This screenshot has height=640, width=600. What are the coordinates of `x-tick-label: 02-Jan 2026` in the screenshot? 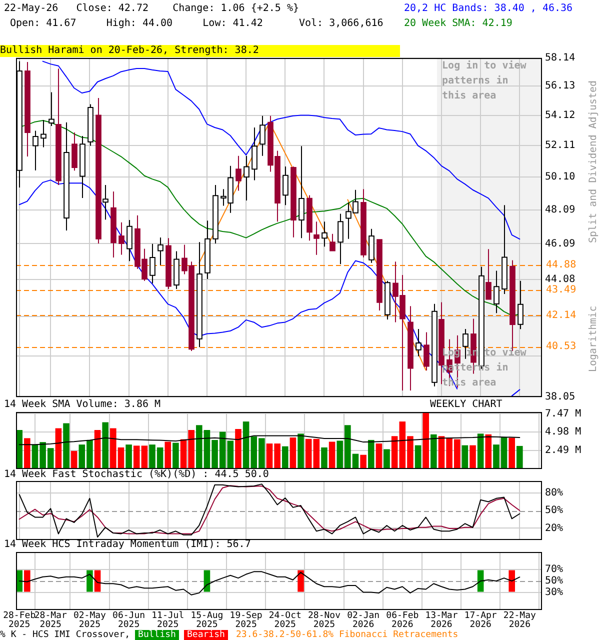 It's located at (363, 620).